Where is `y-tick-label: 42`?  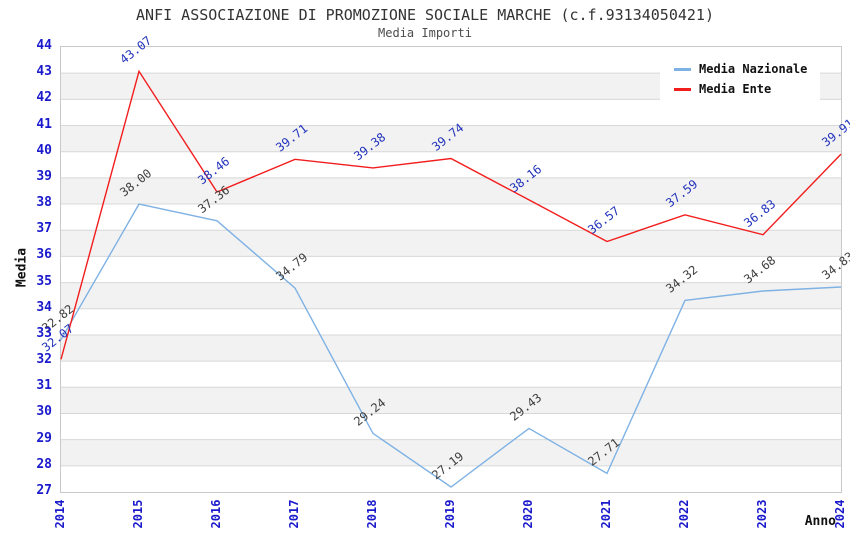
y-tick-label: 42 is located at coordinates (44, 98).